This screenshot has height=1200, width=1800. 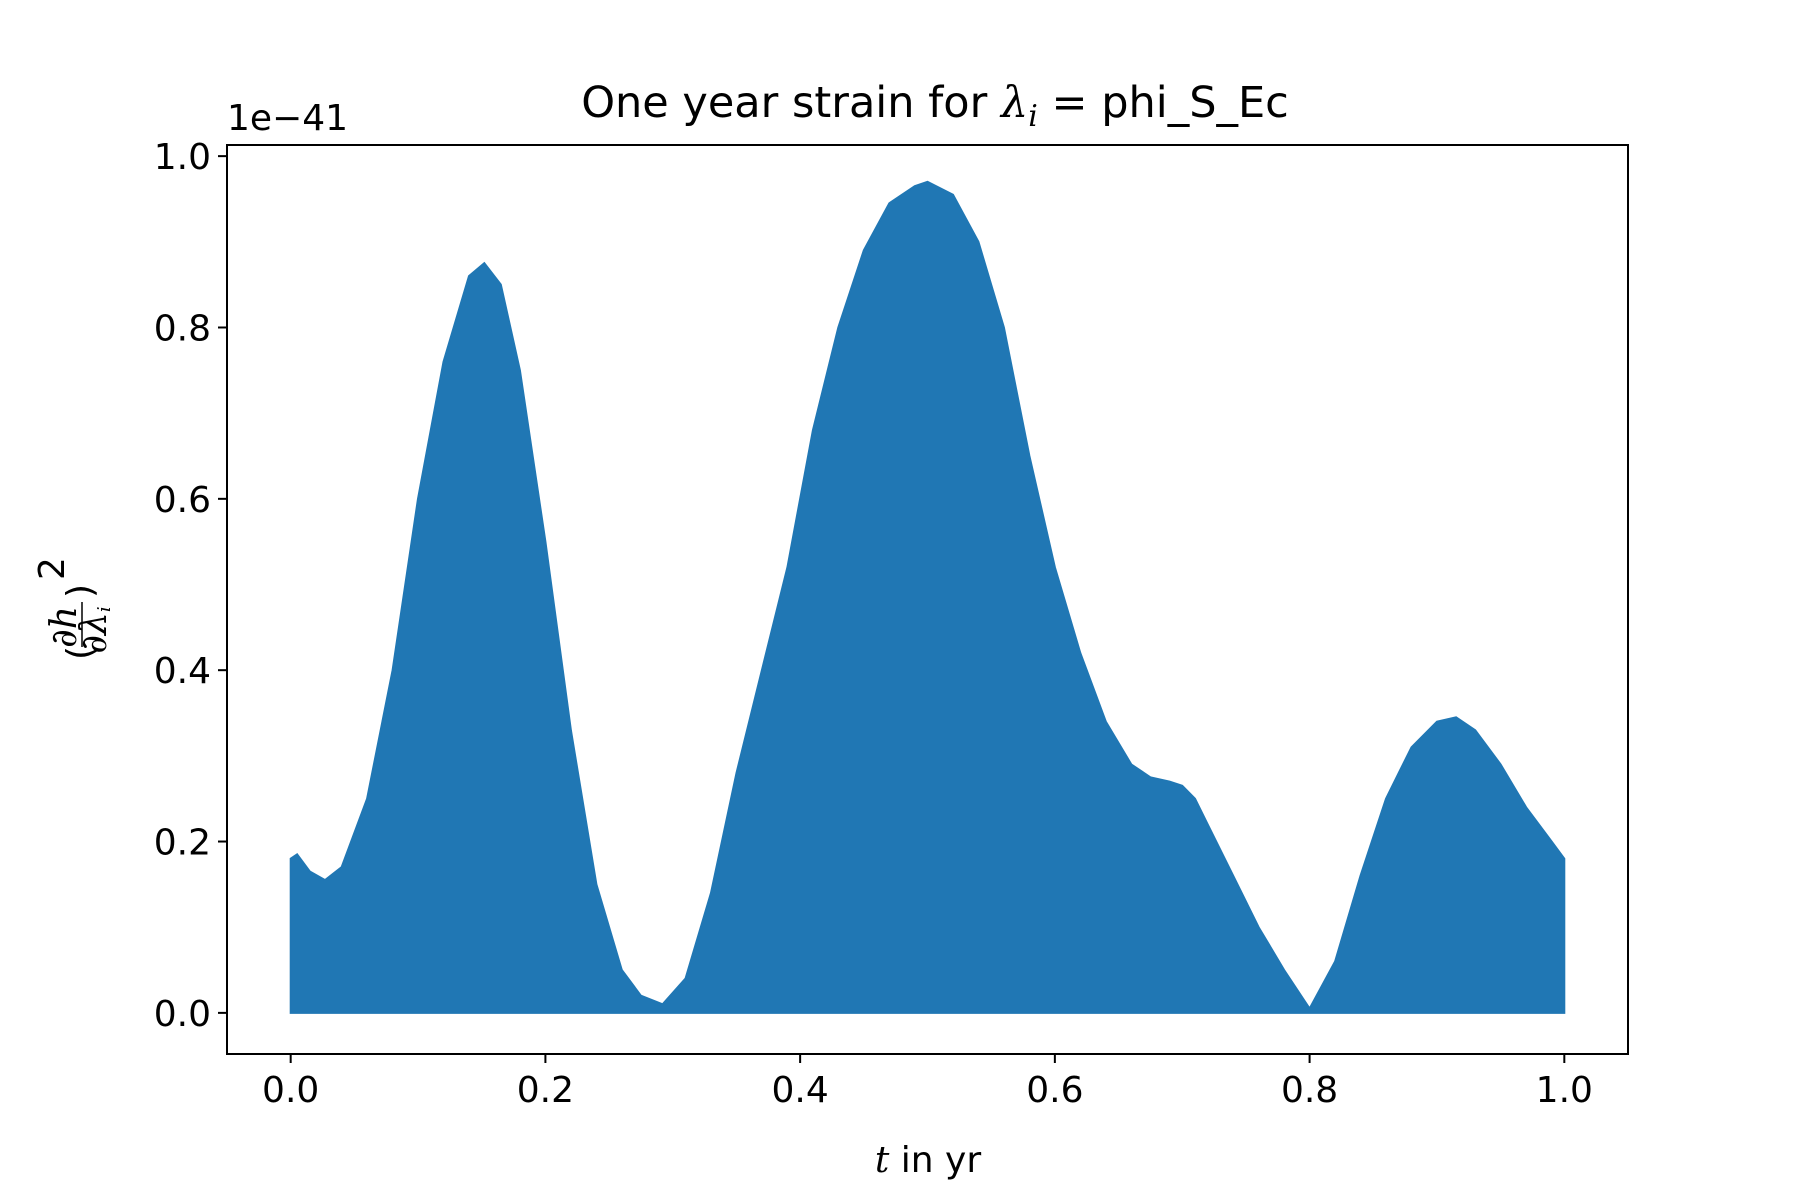 What do you see at coordinates (290, 1090) in the screenshot?
I see `x-tick-label: 0.0` at bounding box center [290, 1090].